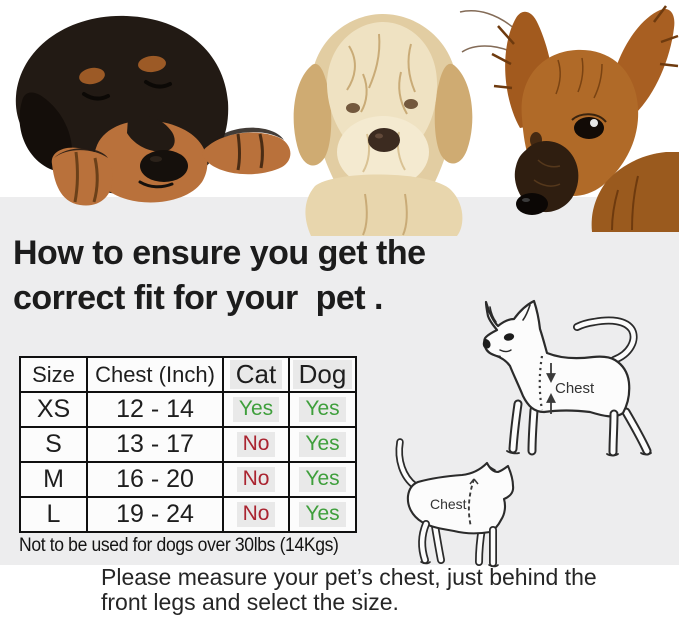 The width and height of the screenshot is (679, 621). I want to click on col-header-dog: Dog, so click(322, 374).